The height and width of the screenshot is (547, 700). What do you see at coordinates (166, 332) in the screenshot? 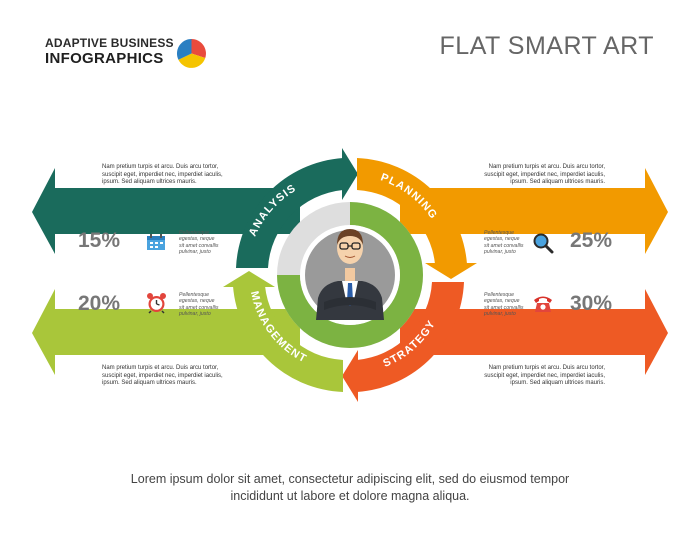
I see `arrow-bottom-left` at bounding box center [166, 332].